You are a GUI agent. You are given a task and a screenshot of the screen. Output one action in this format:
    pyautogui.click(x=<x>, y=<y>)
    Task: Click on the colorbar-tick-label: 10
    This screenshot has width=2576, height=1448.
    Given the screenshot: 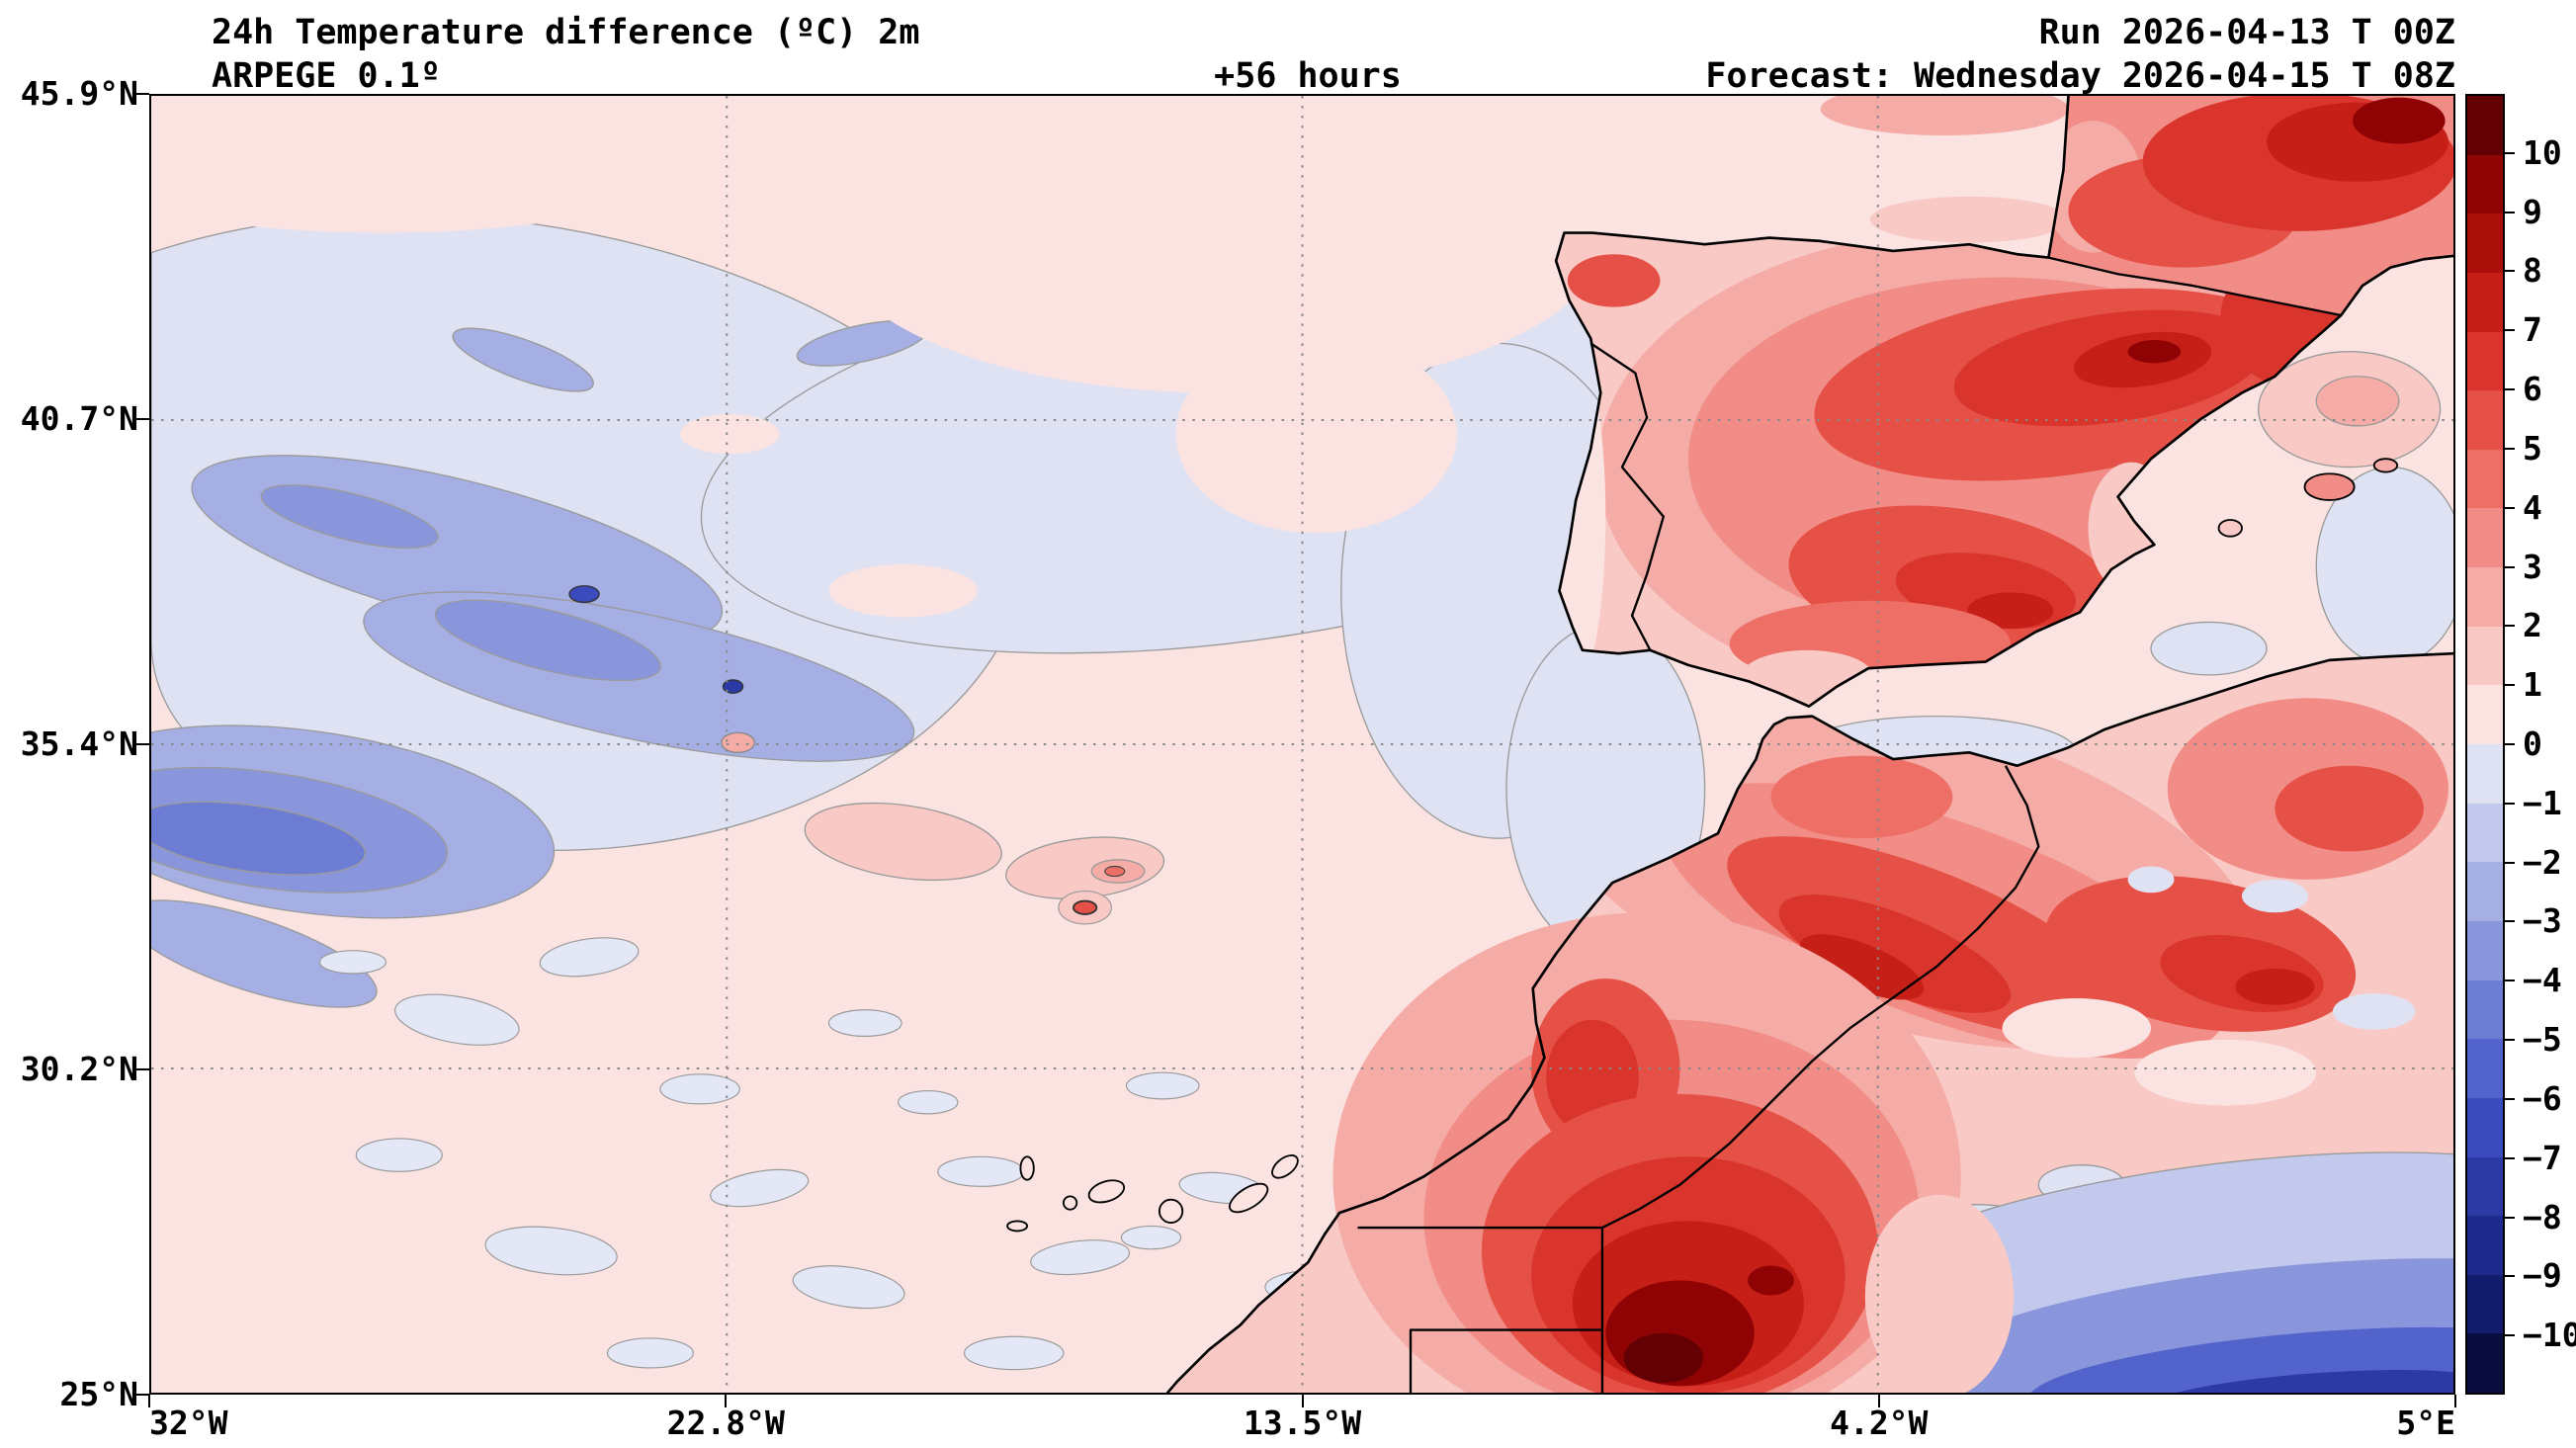 What is the action you would take?
    pyautogui.click(x=2542, y=152)
    